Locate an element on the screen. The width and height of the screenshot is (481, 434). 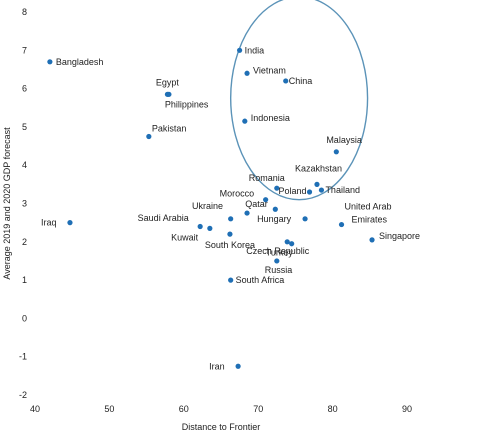
point-label-south-korea: South Korea is located at coordinates (230, 245).